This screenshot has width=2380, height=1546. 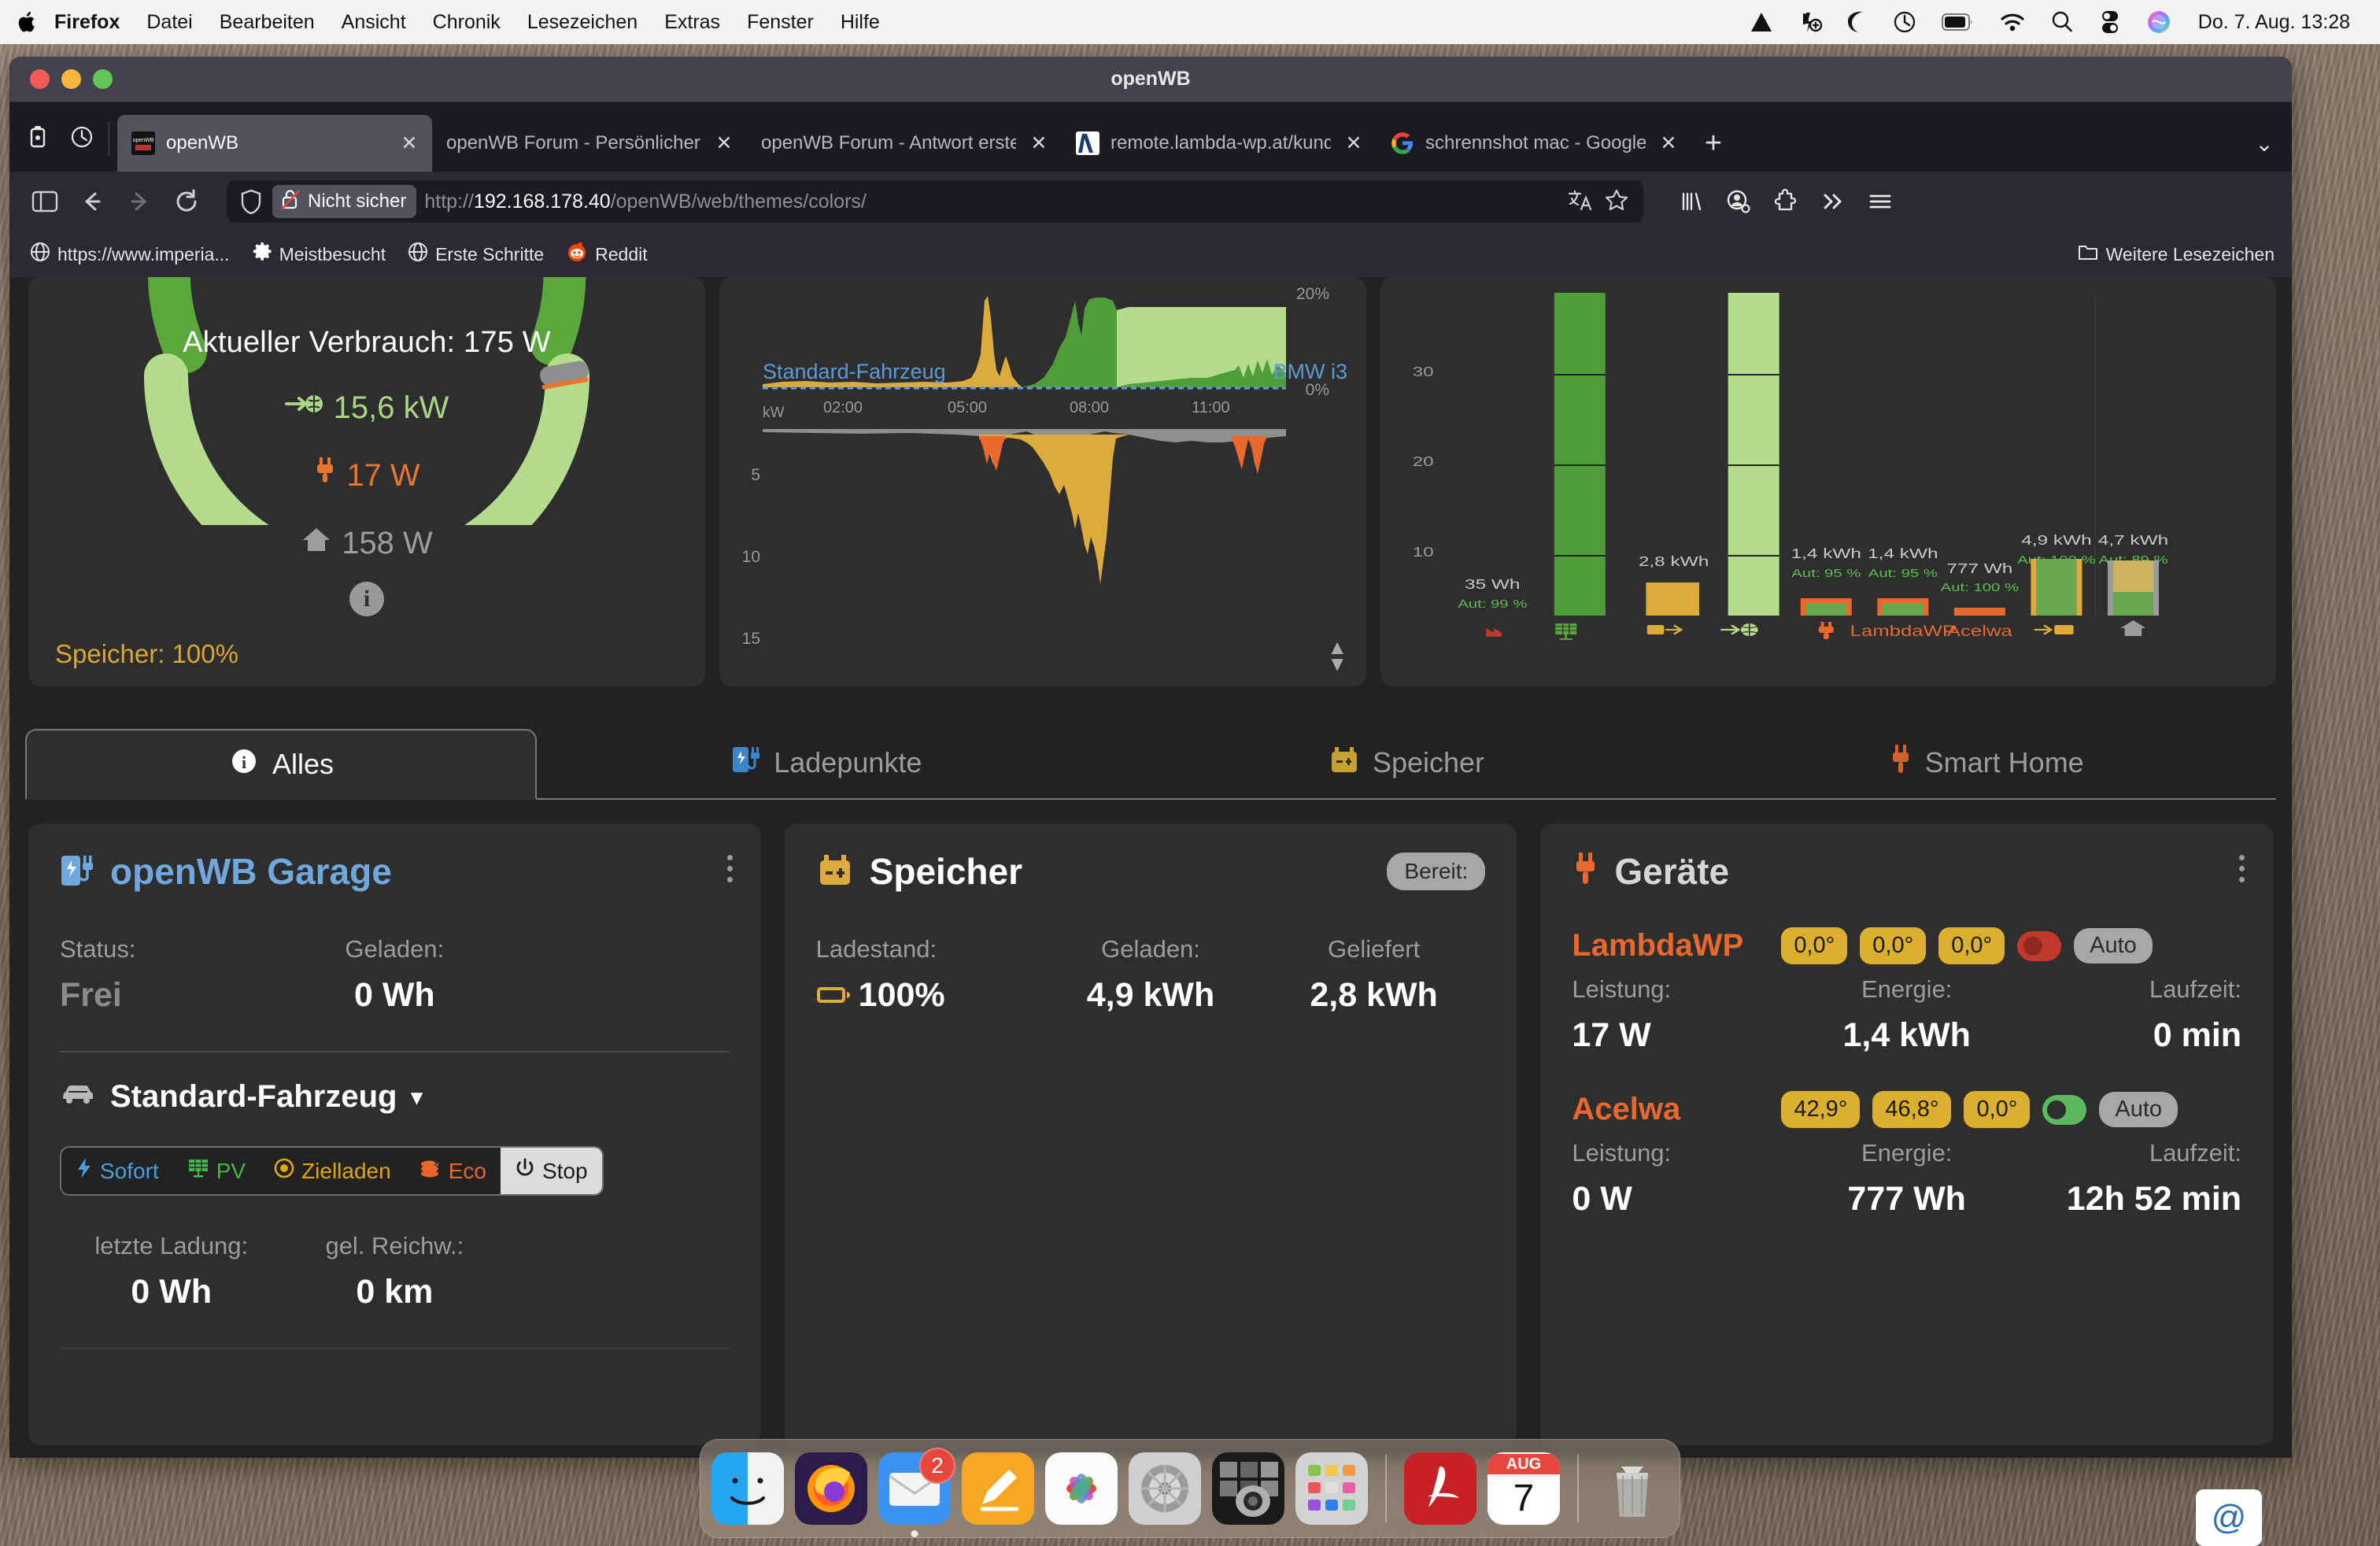 What do you see at coordinates (1440, 1488) in the screenshot?
I see `acrobat-icon` at bounding box center [1440, 1488].